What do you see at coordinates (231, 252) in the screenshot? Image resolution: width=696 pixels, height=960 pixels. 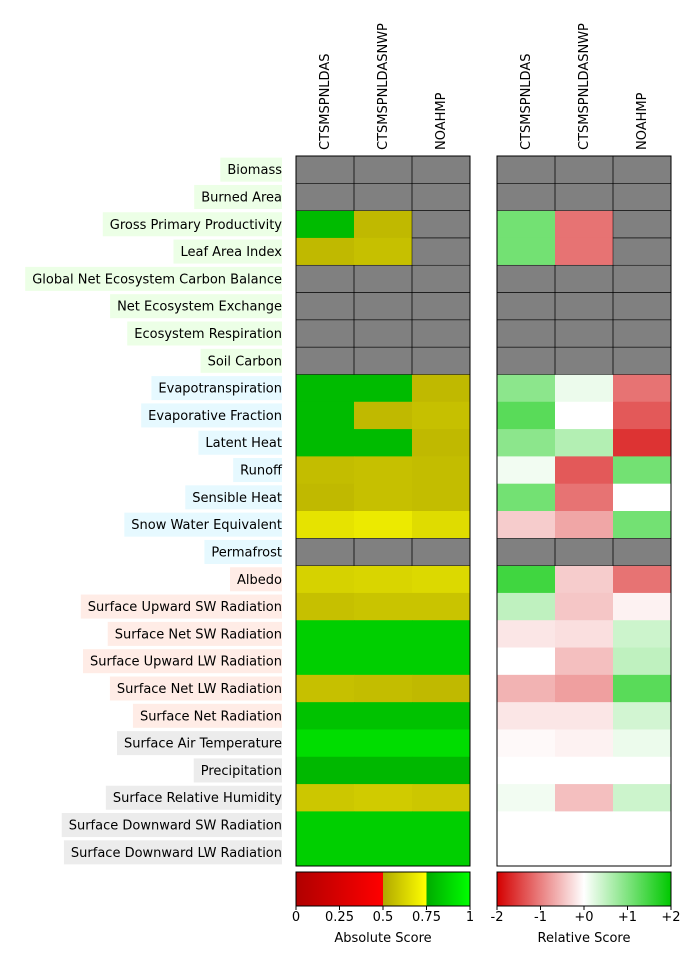 I see `row-label-text: Leaf Area Index` at bounding box center [231, 252].